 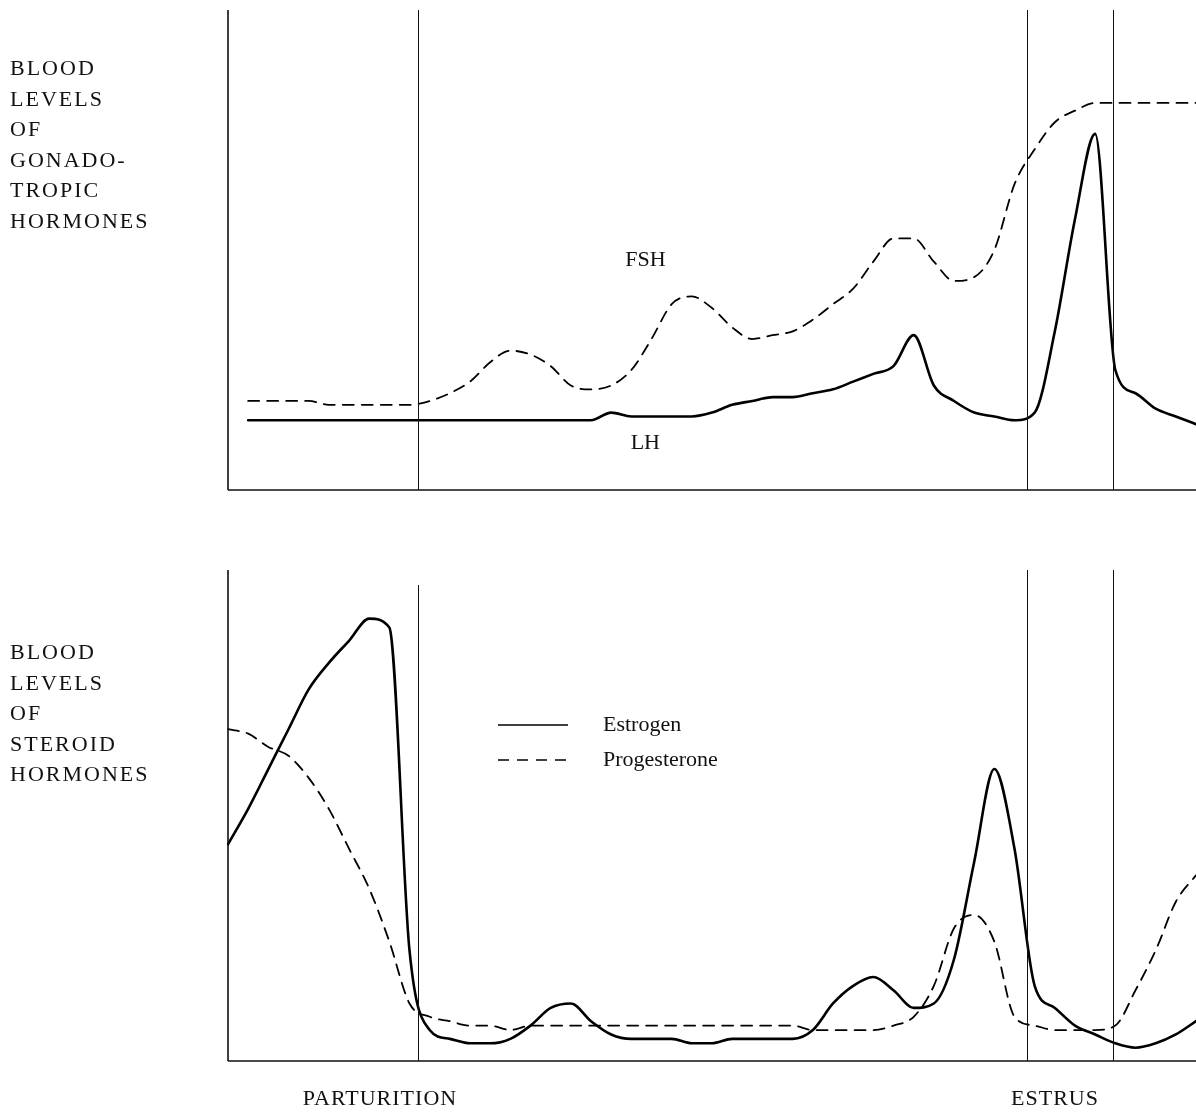 What do you see at coordinates (645, 258) in the screenshot?
I see `series-label: FSH` at bounding box center [645, 258].